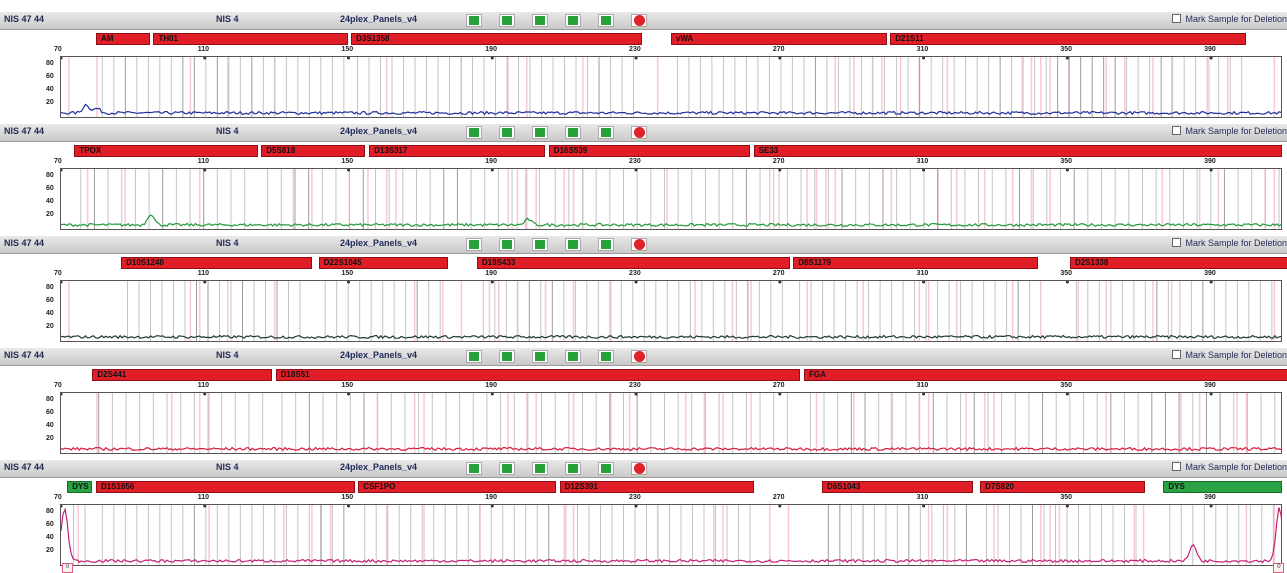 Image resolution: width=1287 pixels, height=573 pixels. Describe the element at coordinates (633, 263) in the screenshot. I see `marker-bin: D19S433` at that location.